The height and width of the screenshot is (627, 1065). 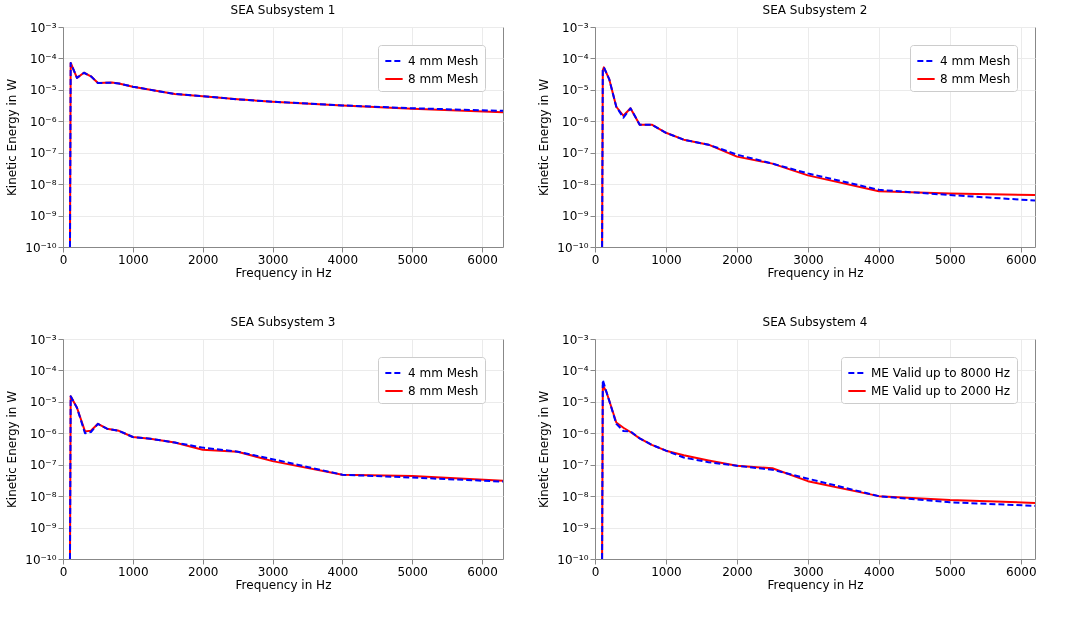 I want to click on chart-title: SEA Subsystem 1, so click(x=283, y=10).